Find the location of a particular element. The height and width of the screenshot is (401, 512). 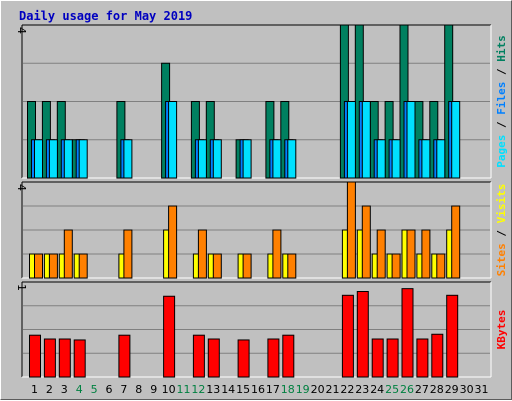

x-tick-label: 9 is located at coordinates (153, 389).